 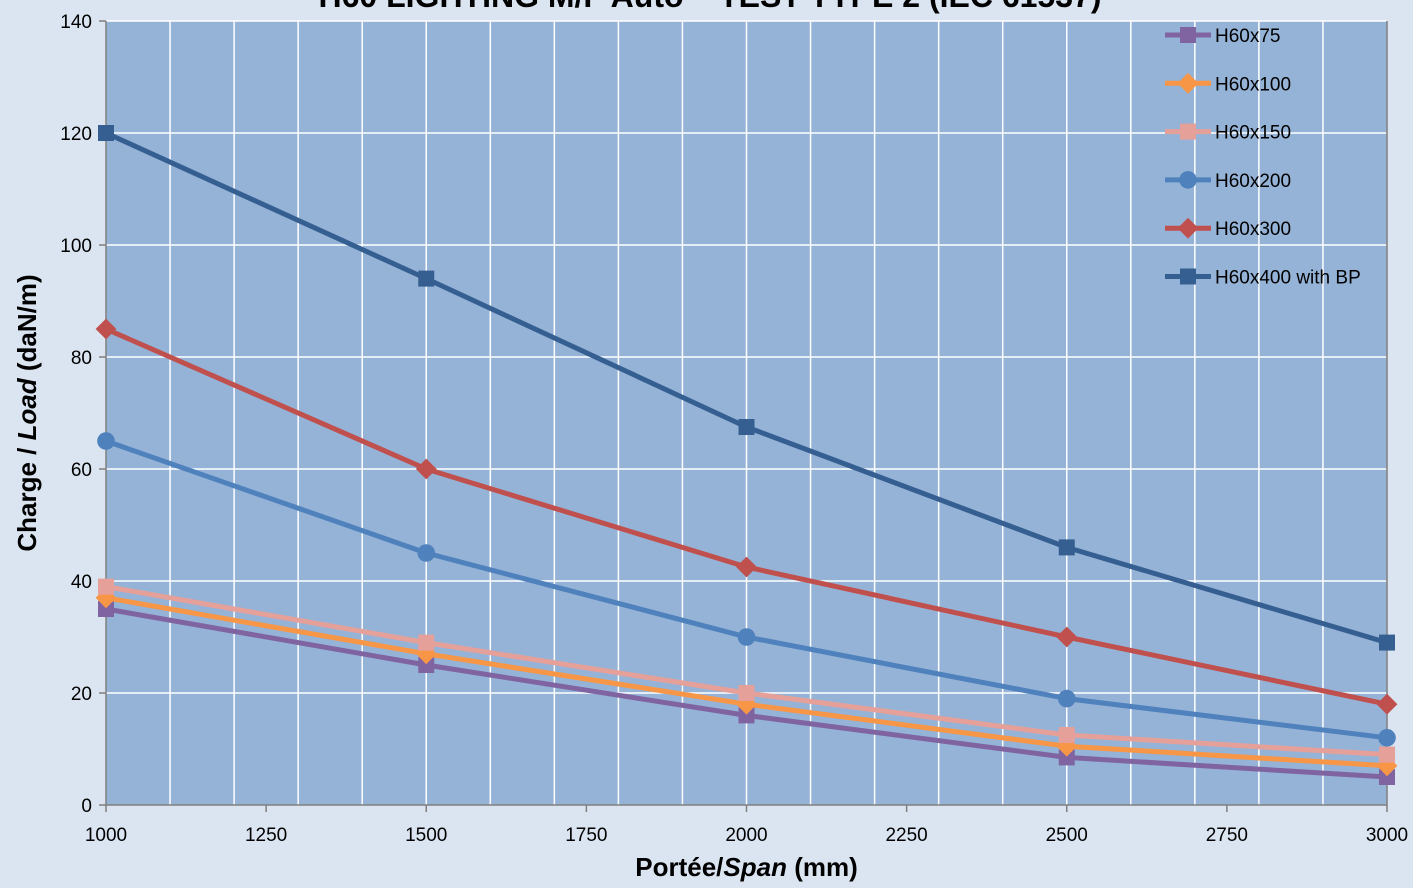 What do you see at coordinates (586, 835) in the screenshot?
I see `x-tick-label: 1750` at bounding box center [586, 835].